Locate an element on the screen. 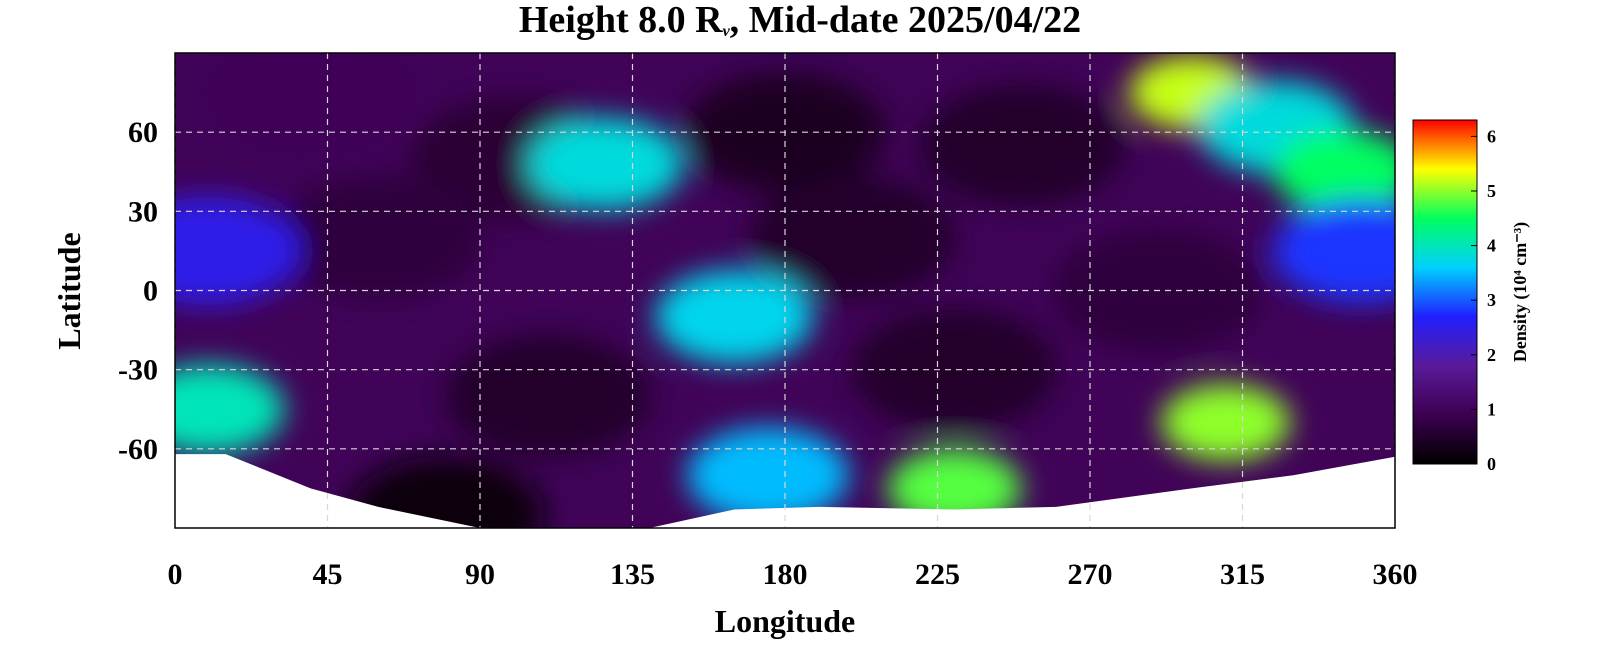 The width and height of the screenshot is (1600, 660). y-tick-label: 60 is located at coordinates (143, 132).